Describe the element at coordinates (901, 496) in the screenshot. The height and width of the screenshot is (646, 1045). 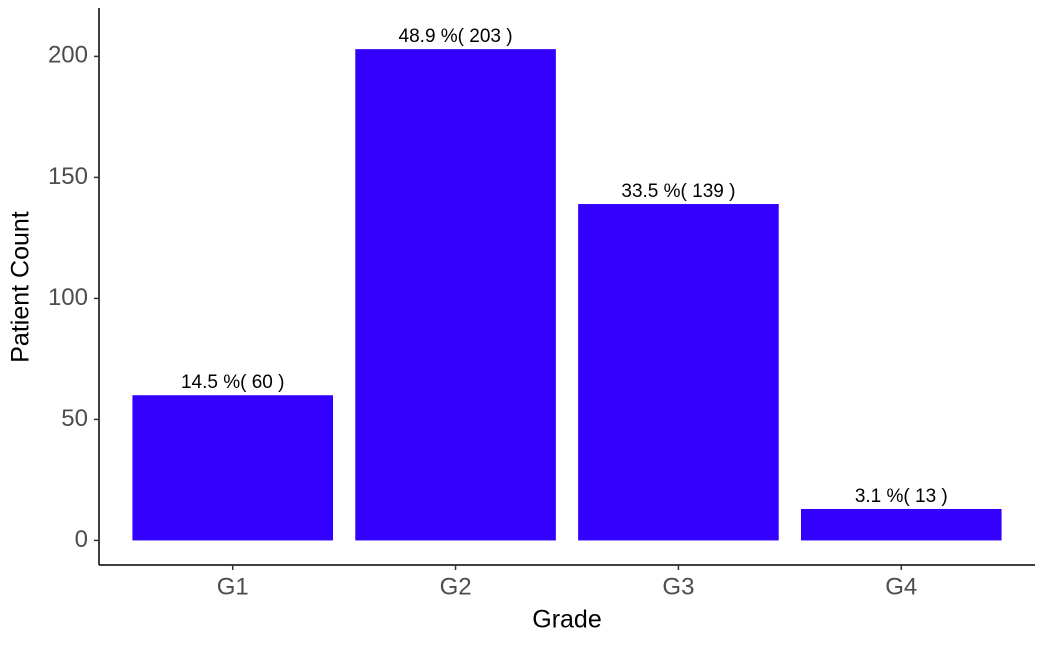
I see `value-label: 3.1 %( 13 )` at that location.